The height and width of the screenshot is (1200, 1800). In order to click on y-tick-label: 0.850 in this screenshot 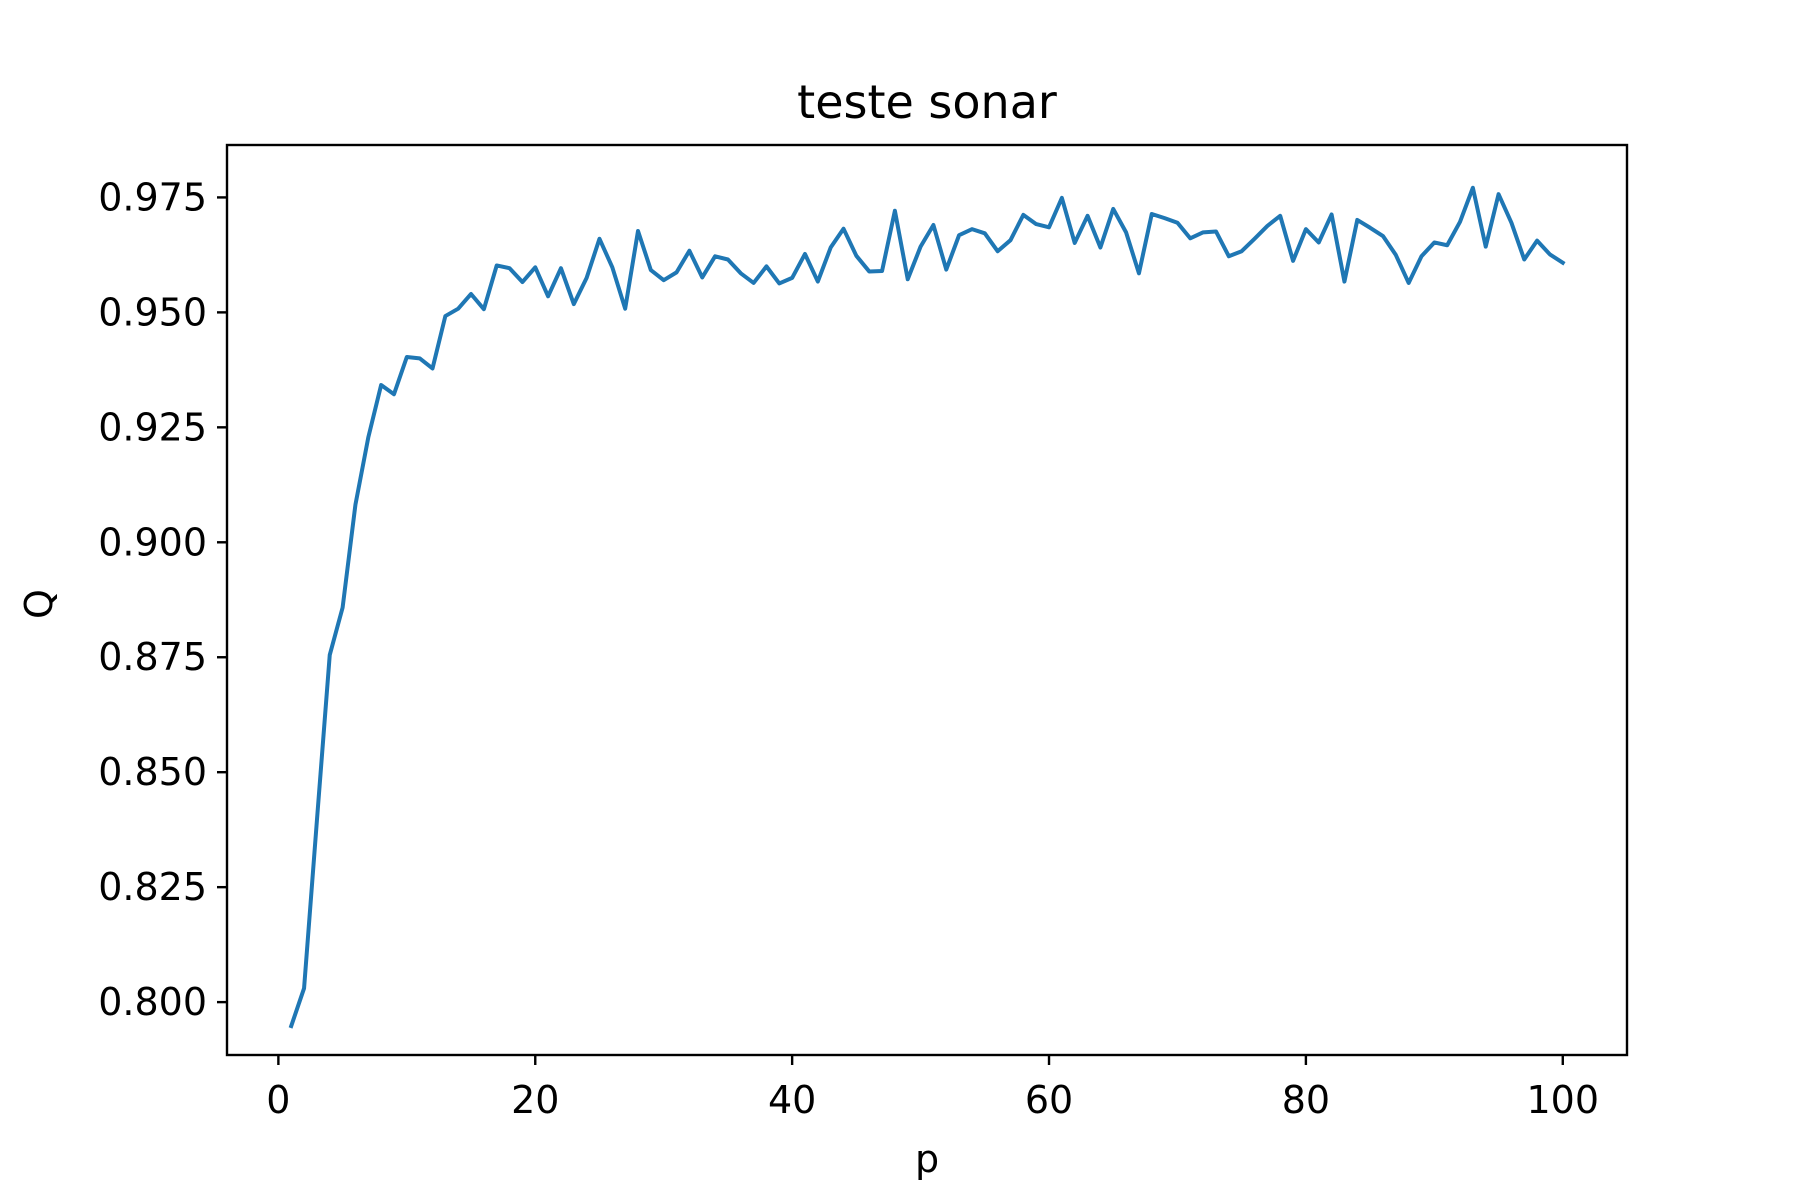, I will do `click(152, 772)`.